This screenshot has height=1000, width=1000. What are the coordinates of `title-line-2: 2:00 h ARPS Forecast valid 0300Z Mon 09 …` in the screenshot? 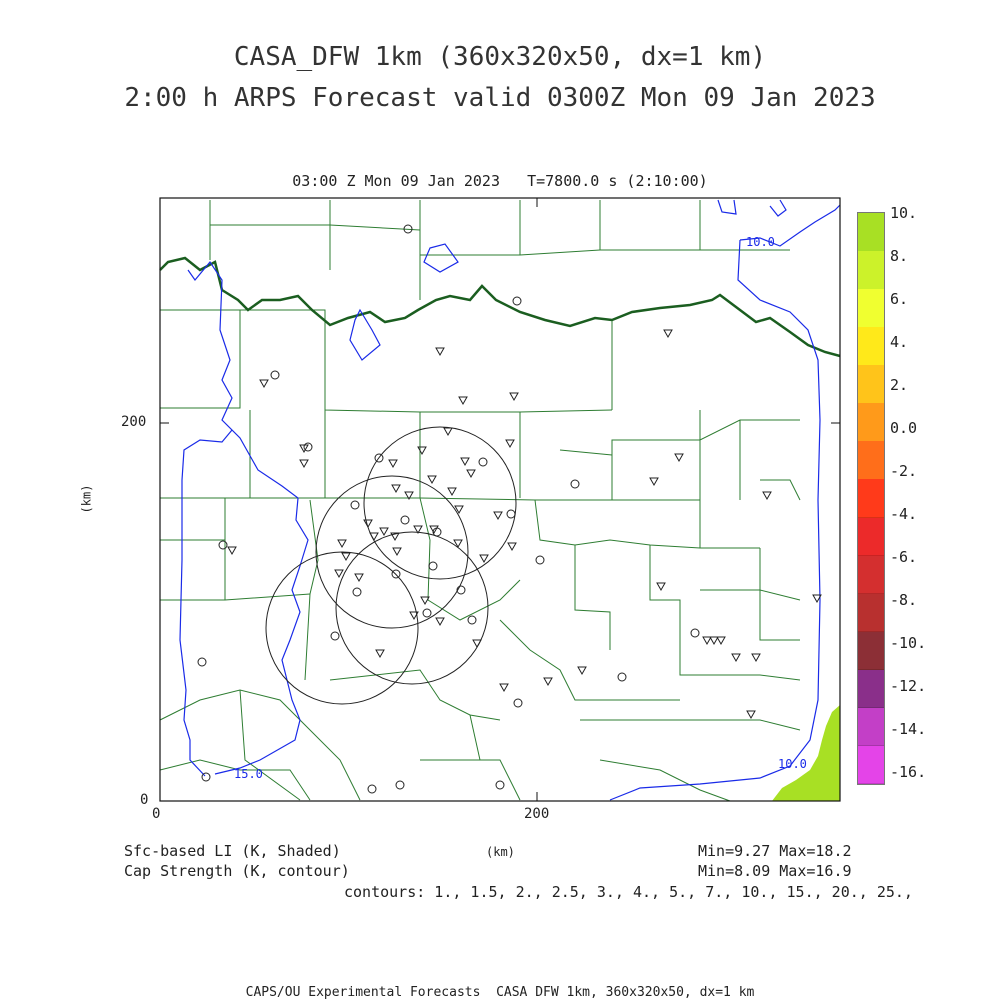 It's located at (500, 98).